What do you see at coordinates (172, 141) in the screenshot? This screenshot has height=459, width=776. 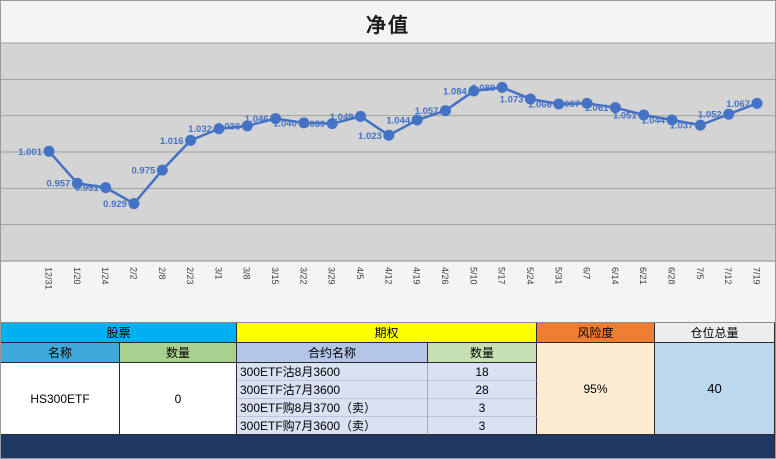 I see `svg-text: 1.016` at bounding box center [172, 141].